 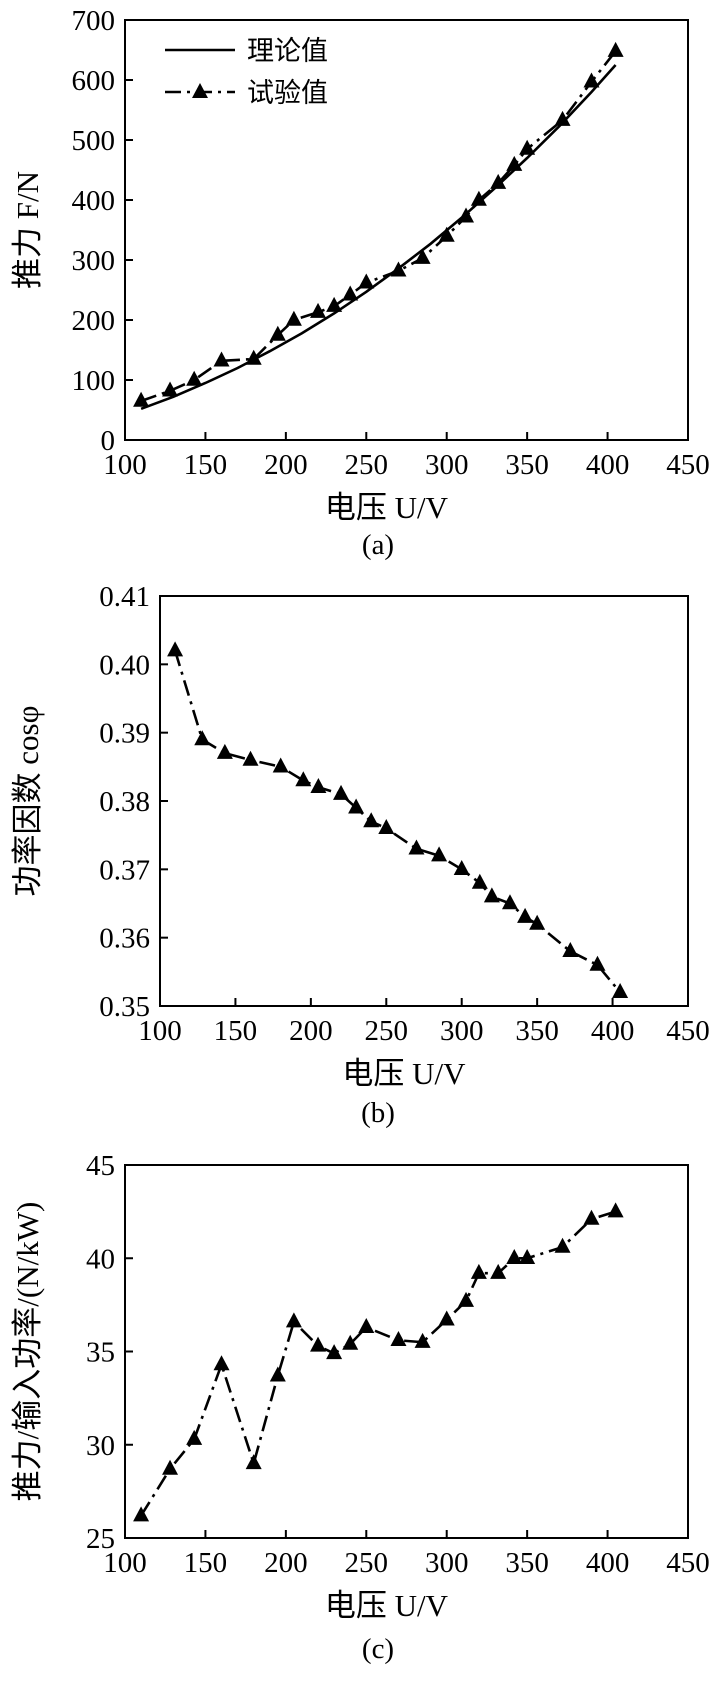 What do you see at coordinates (94, 261) in the screenshot?
I see `y-tick-label: 300` at bounding box center [94, 261].